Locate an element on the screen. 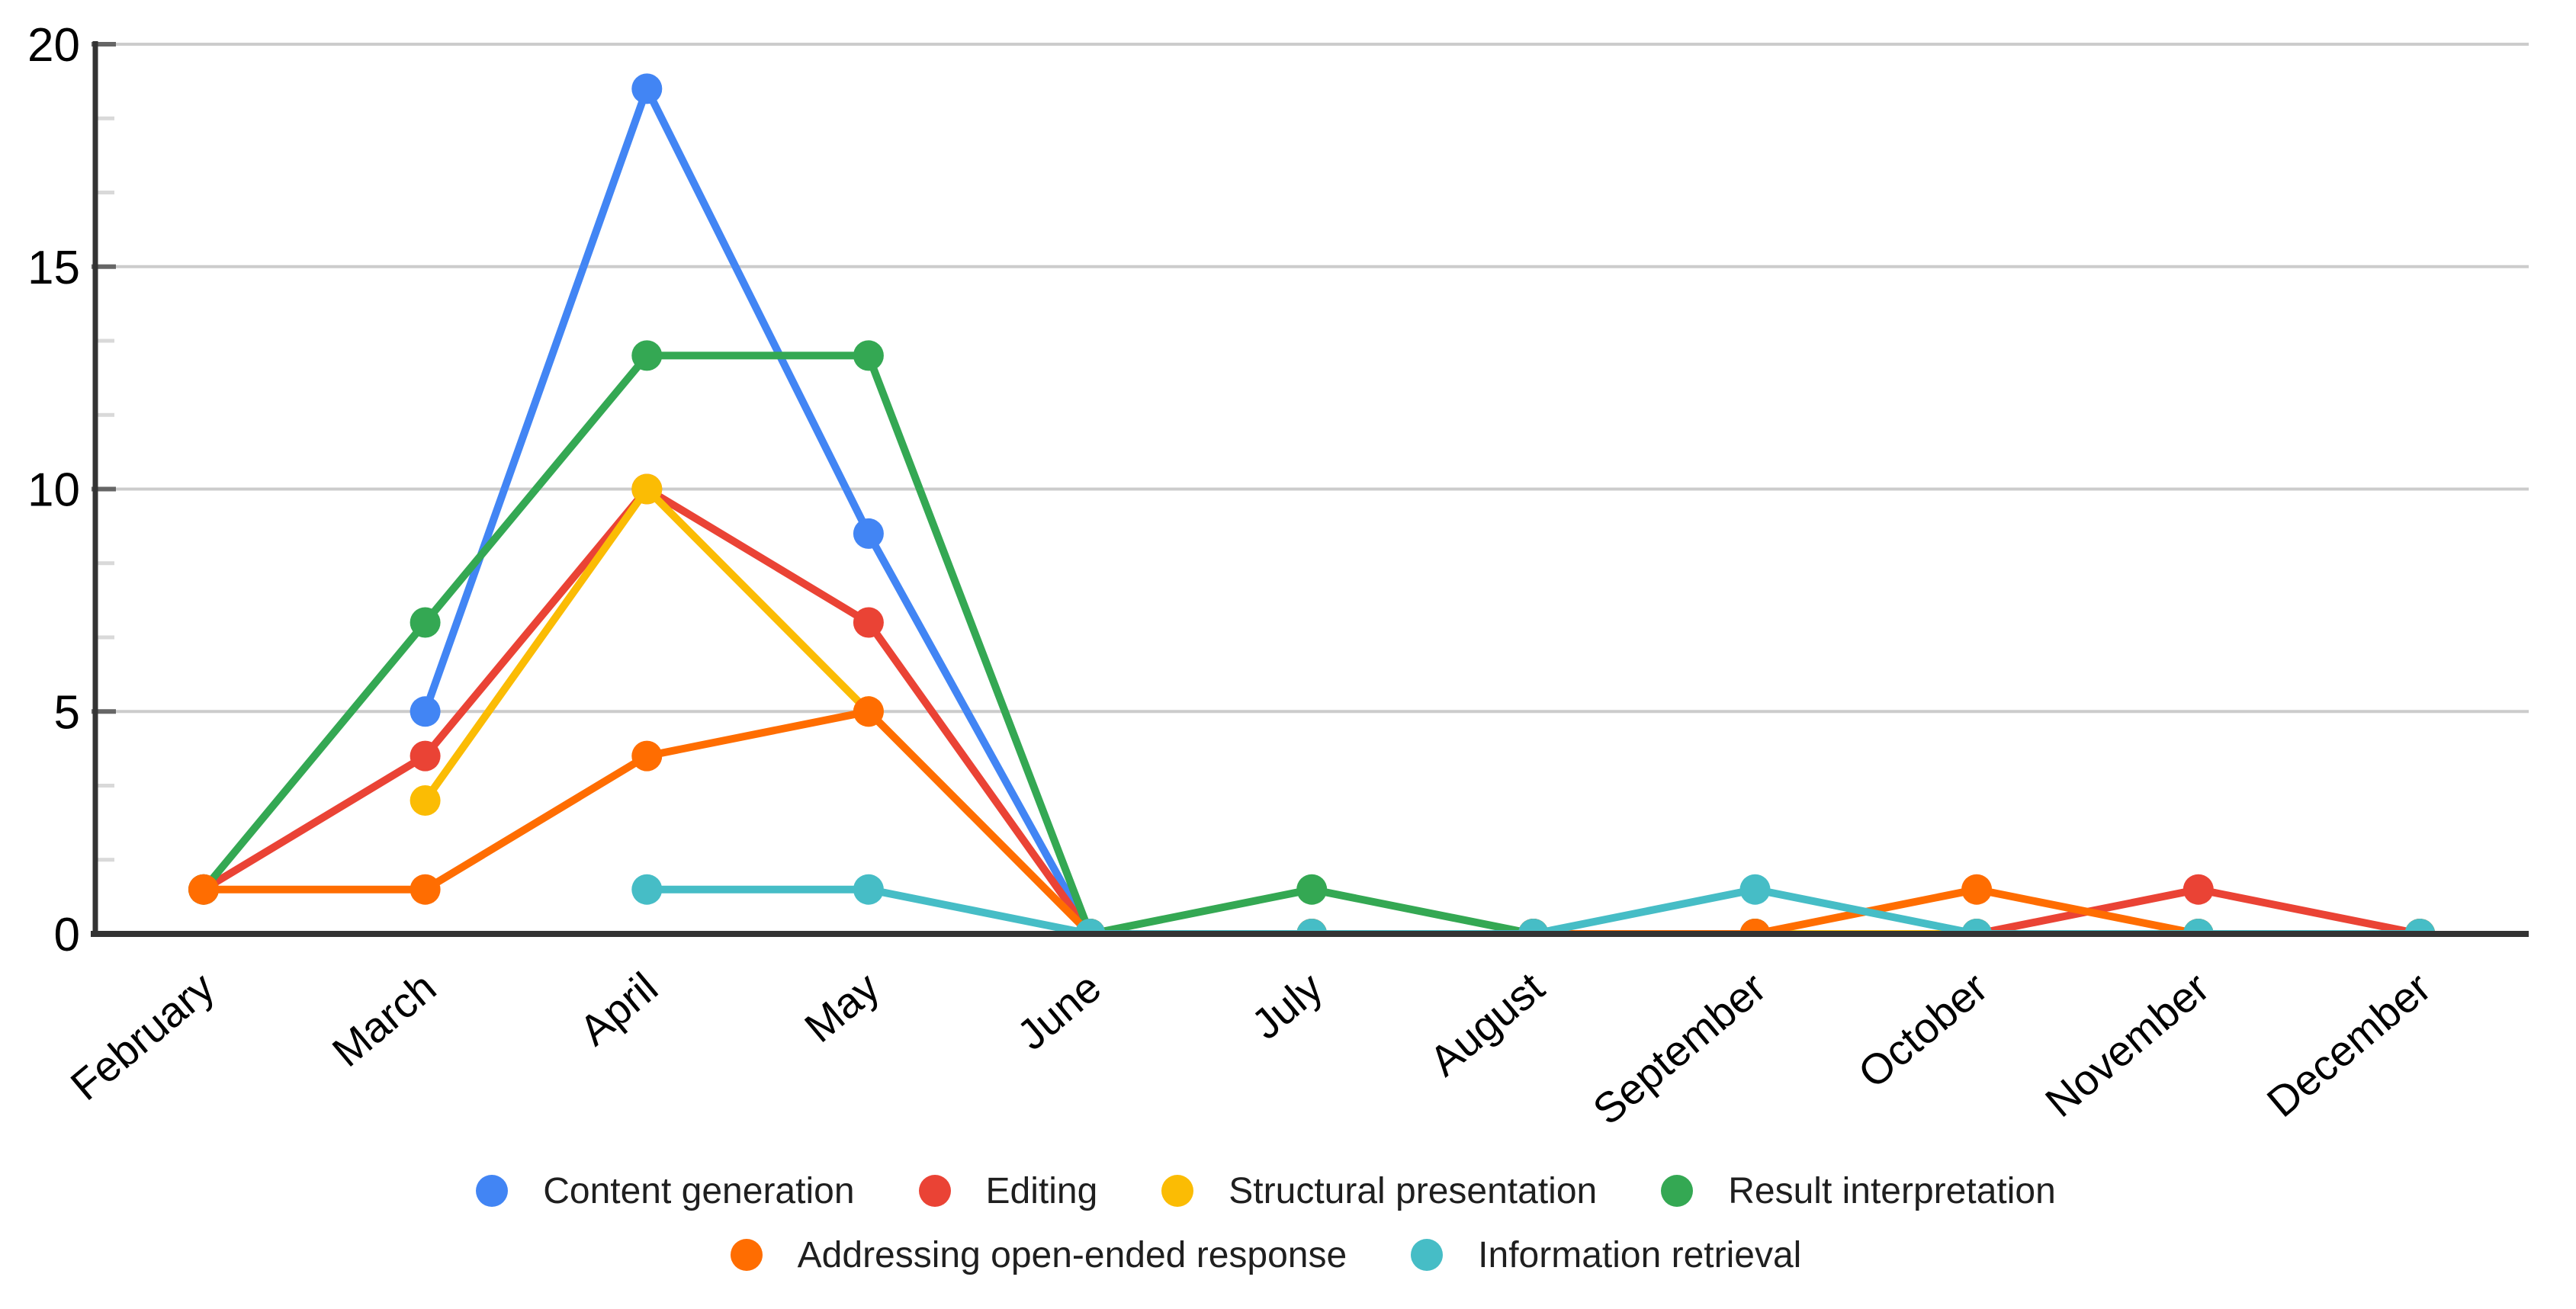 Image resolution: width=2576 pixels, height=1309 pixels. legend-item: Editing is located at coordinates (1008, 1191).